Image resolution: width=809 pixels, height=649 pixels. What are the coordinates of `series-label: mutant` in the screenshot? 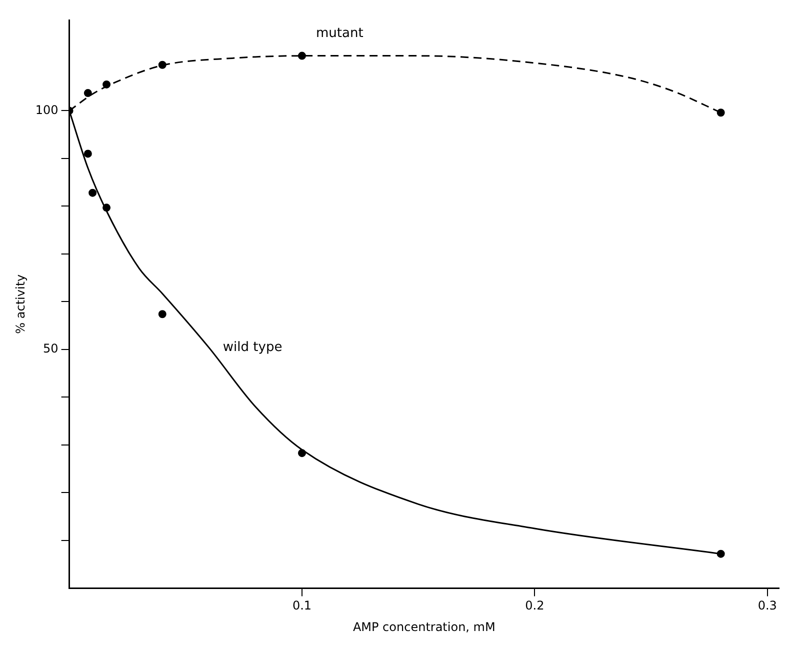 It's located at (340, 34).